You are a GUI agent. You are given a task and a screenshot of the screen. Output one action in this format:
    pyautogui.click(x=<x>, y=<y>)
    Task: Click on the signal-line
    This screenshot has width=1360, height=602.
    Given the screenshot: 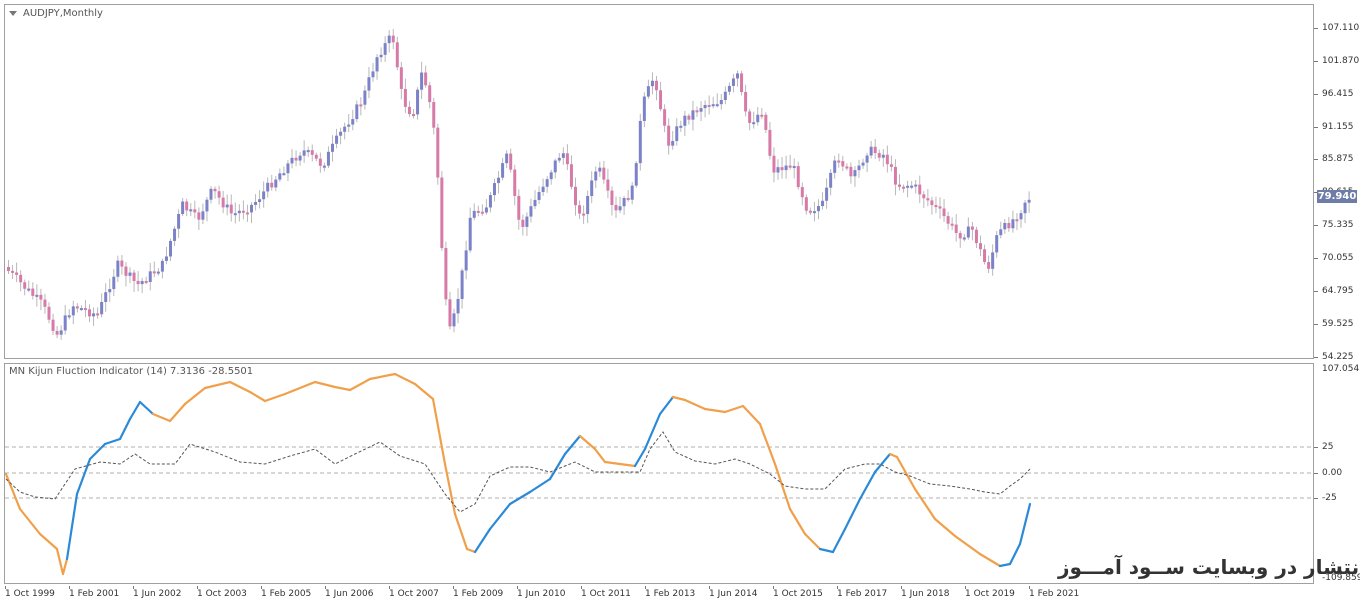 What is the action you would take?
    pyautogui.click(x=518, y=472)
    